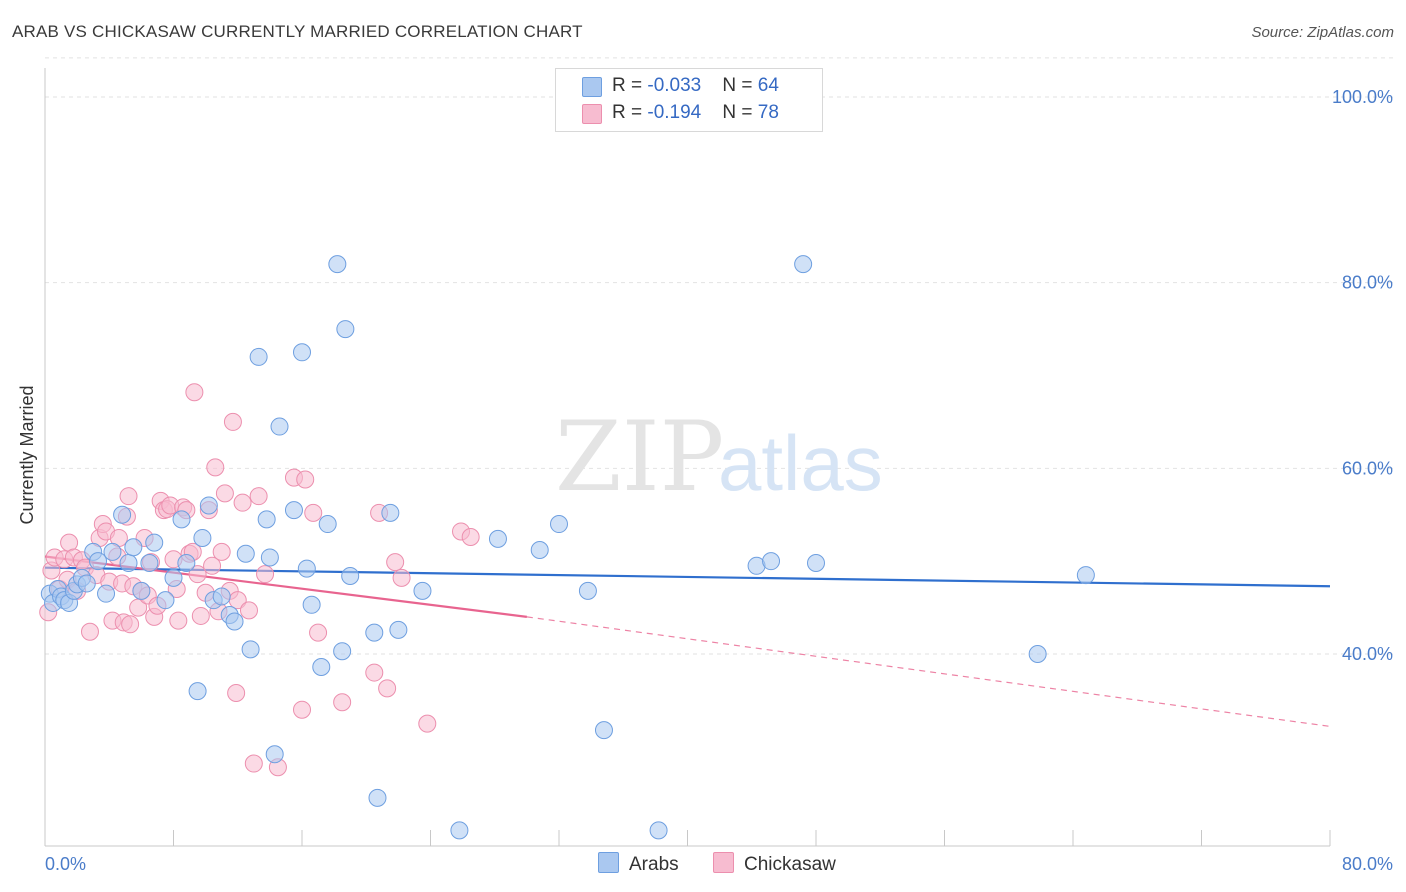 Image resolution: width=1406 pixels, height=892 pixels. I want to click on r-value: -0.033, so click(674, 85).